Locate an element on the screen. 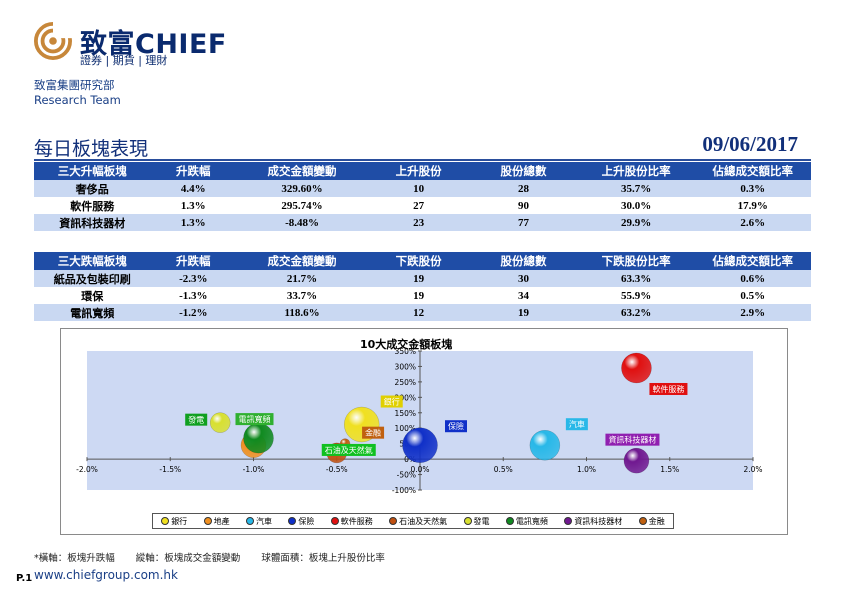 This screenshot has height=595, width=842. table-cell: 17.9% is located at coordinates (752, 205).